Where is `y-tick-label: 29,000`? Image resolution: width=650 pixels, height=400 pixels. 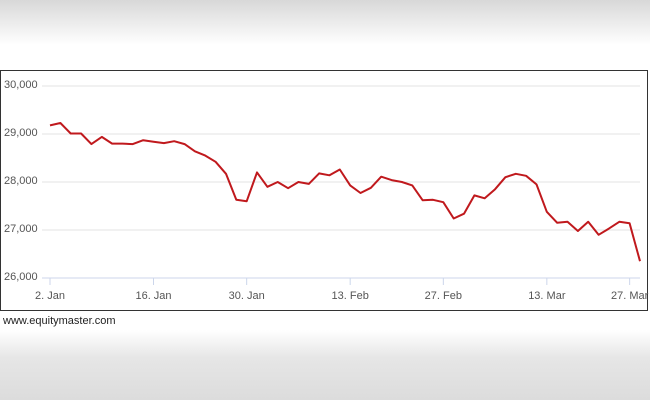
y-tick-label: 29,000 is located at coordinates (21, 133).